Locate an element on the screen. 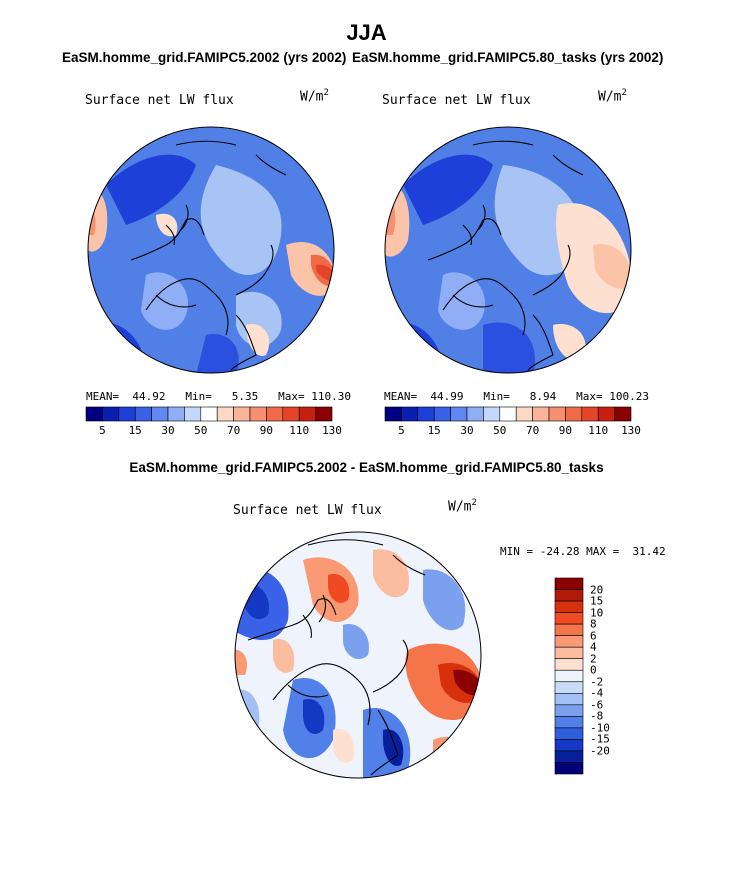  colorbar-tick-label: -10 is located at coordinates (600, 728).